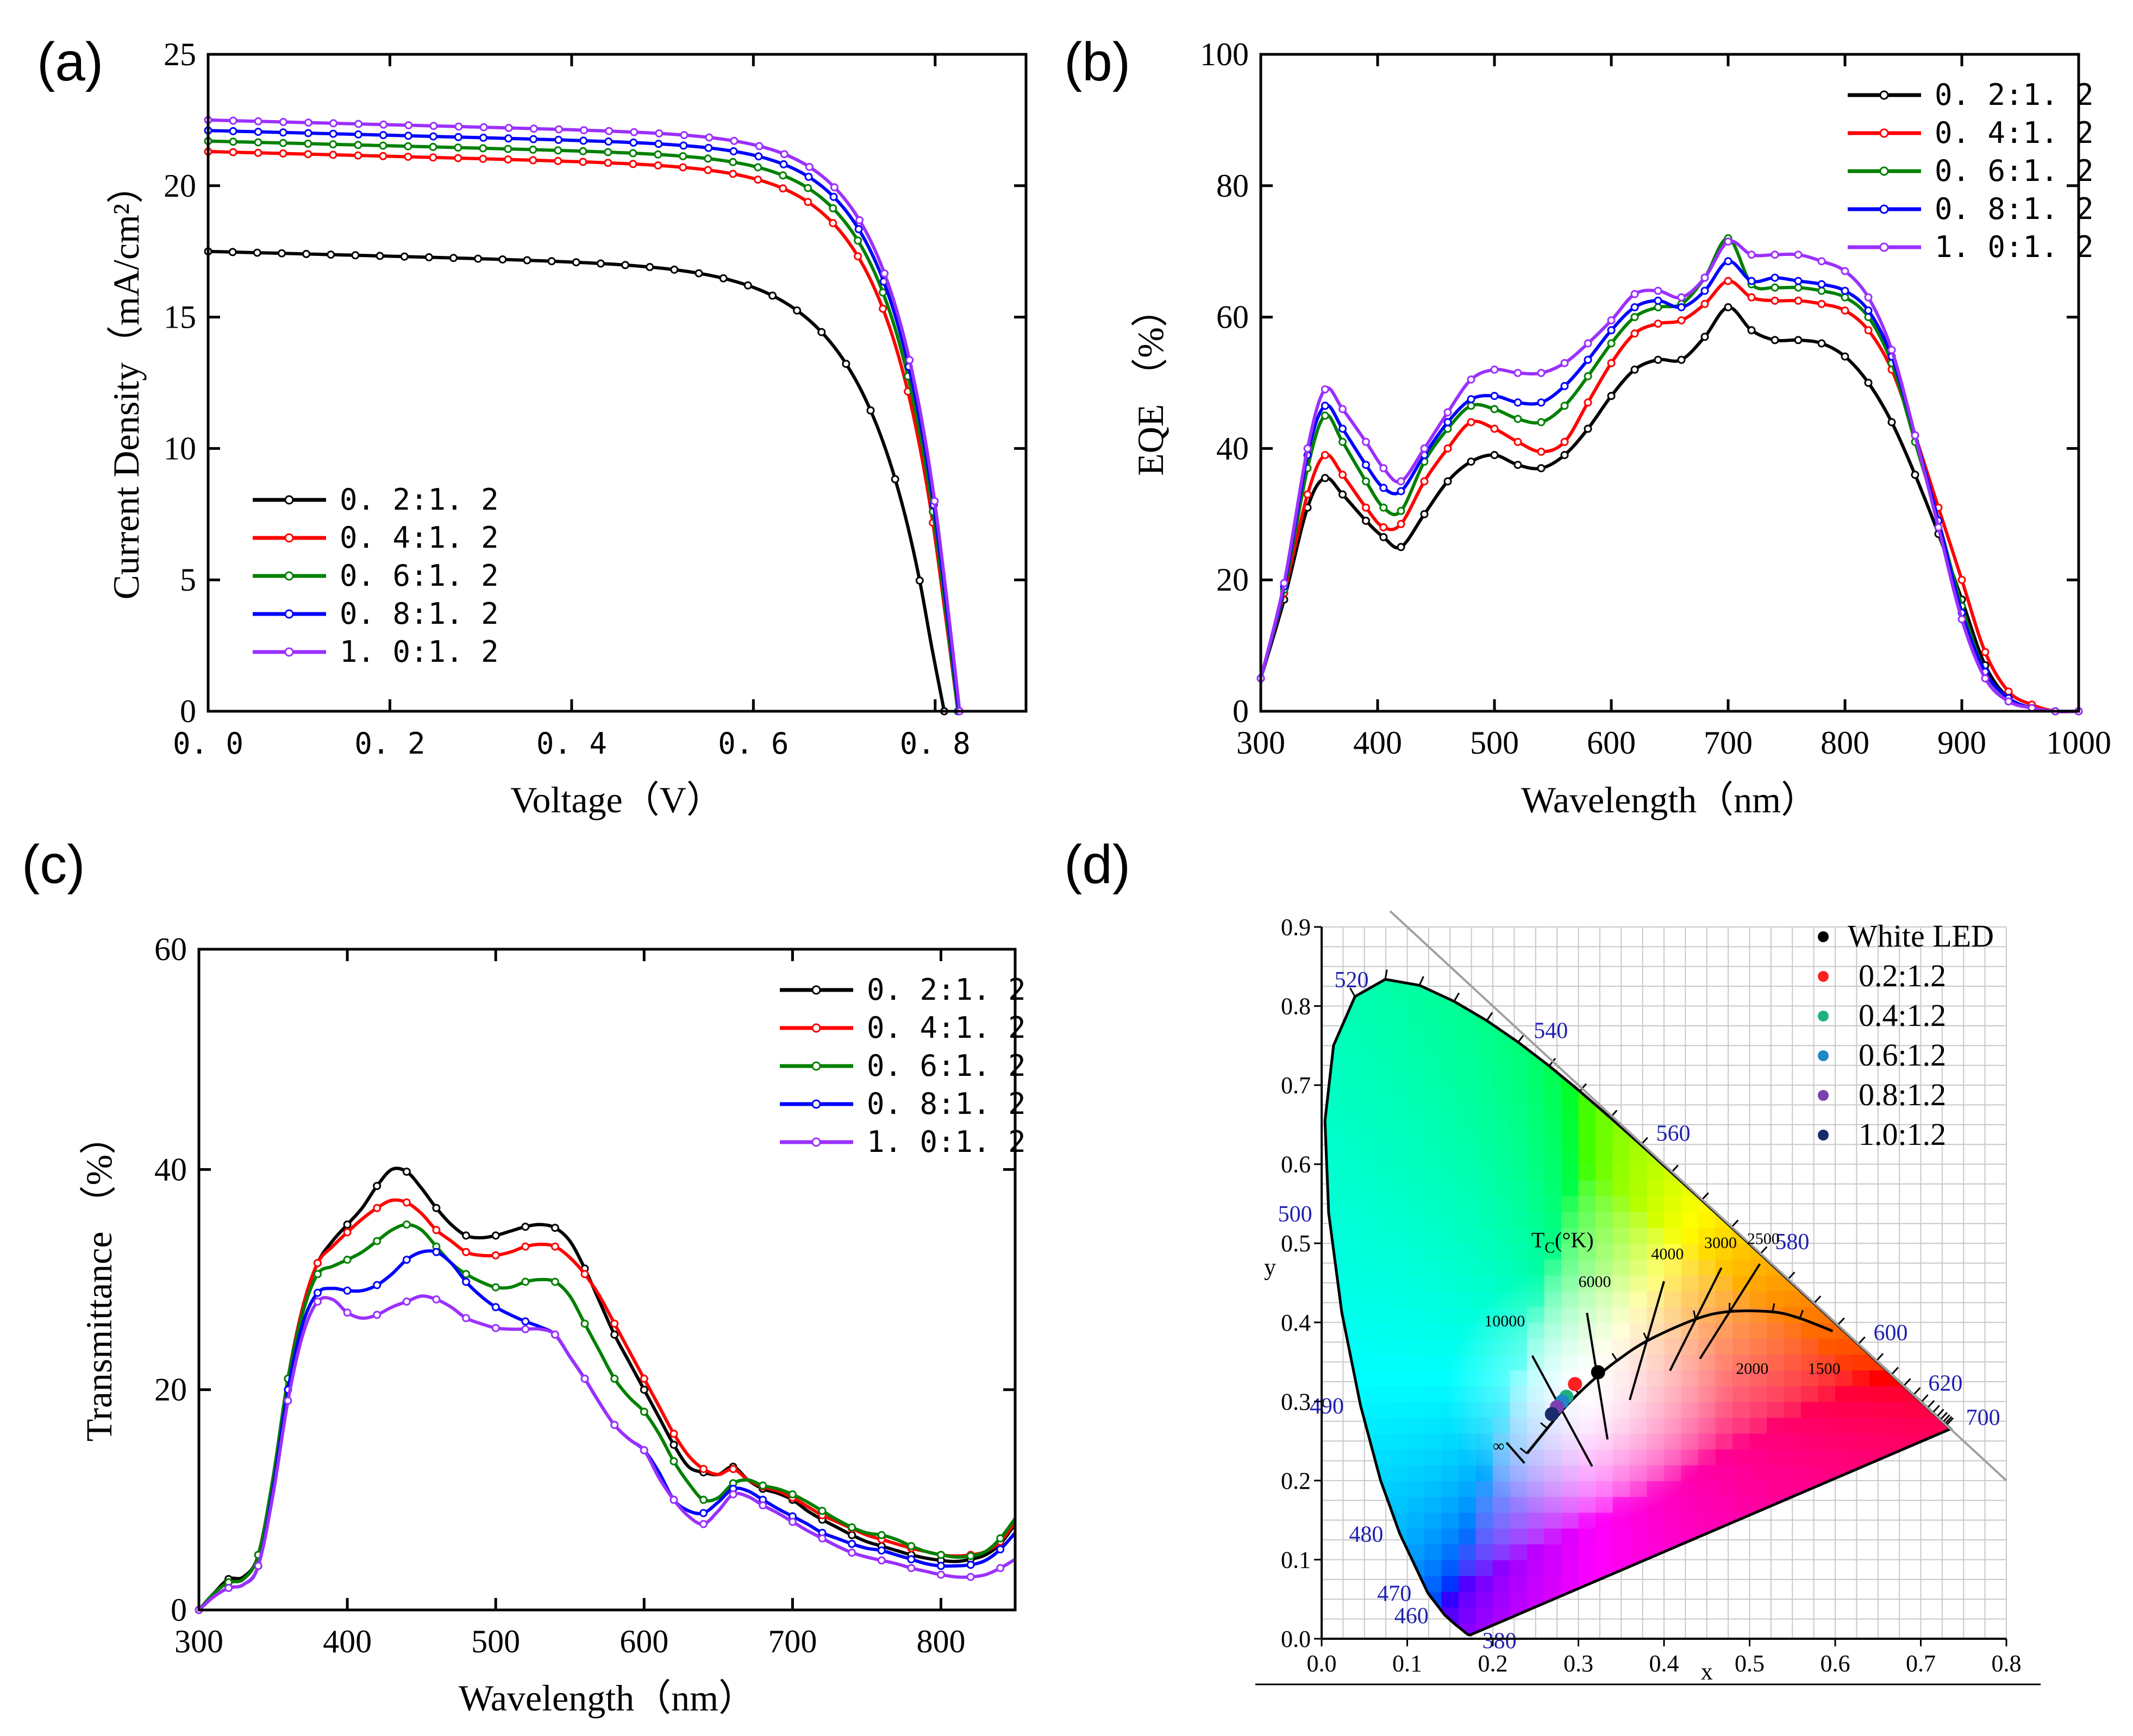  I want to click on y-axis-title-d: y, so click(1270, 1267).